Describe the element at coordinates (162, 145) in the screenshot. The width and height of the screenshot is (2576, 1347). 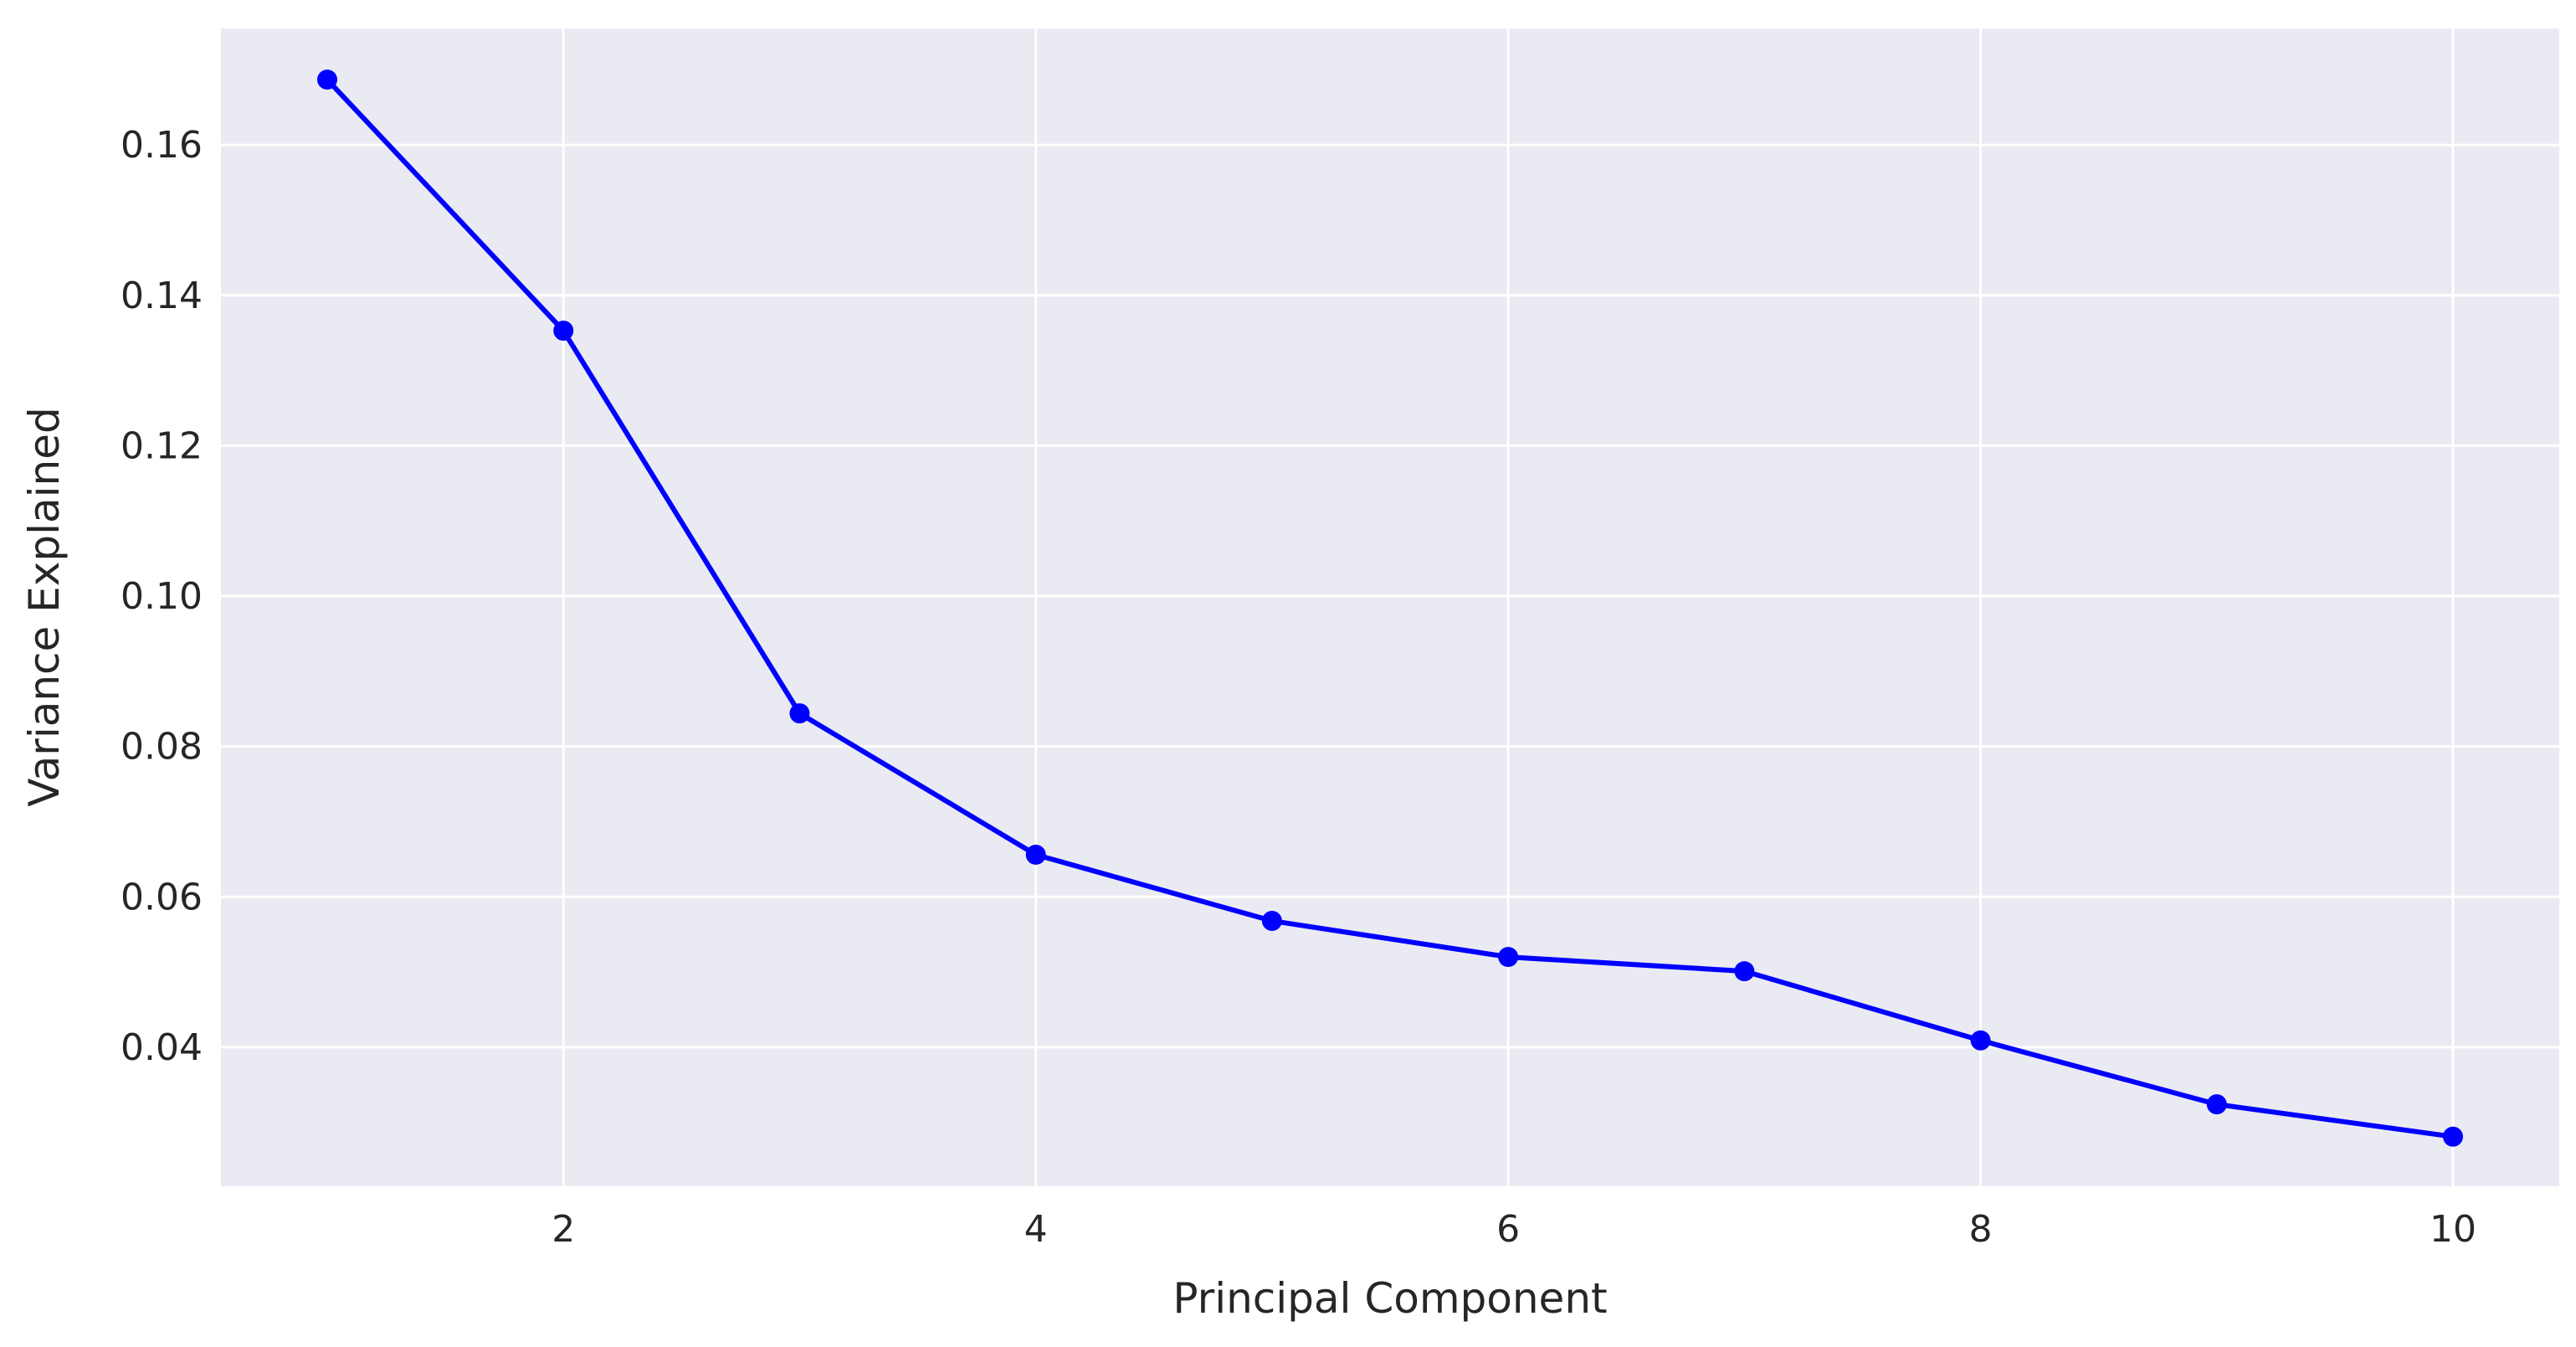
I see `y-tick-label: 0.16` at that location.